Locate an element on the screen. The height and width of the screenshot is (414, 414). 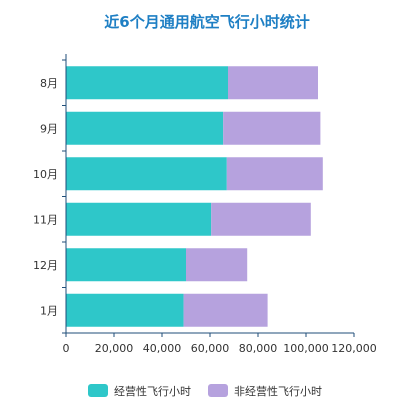
legend-label: 经营性飞行小时 is located at coordinates (152, 391).